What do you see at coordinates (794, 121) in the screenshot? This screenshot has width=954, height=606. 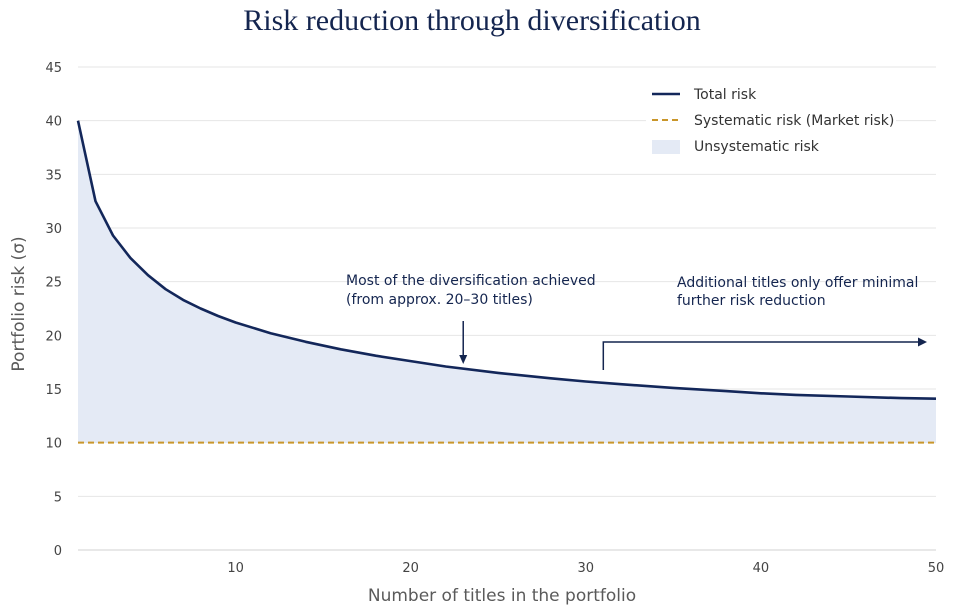 I see `legend-systematic-risk: Systematic risk (Market risk)` at bounding box center [794, 121].